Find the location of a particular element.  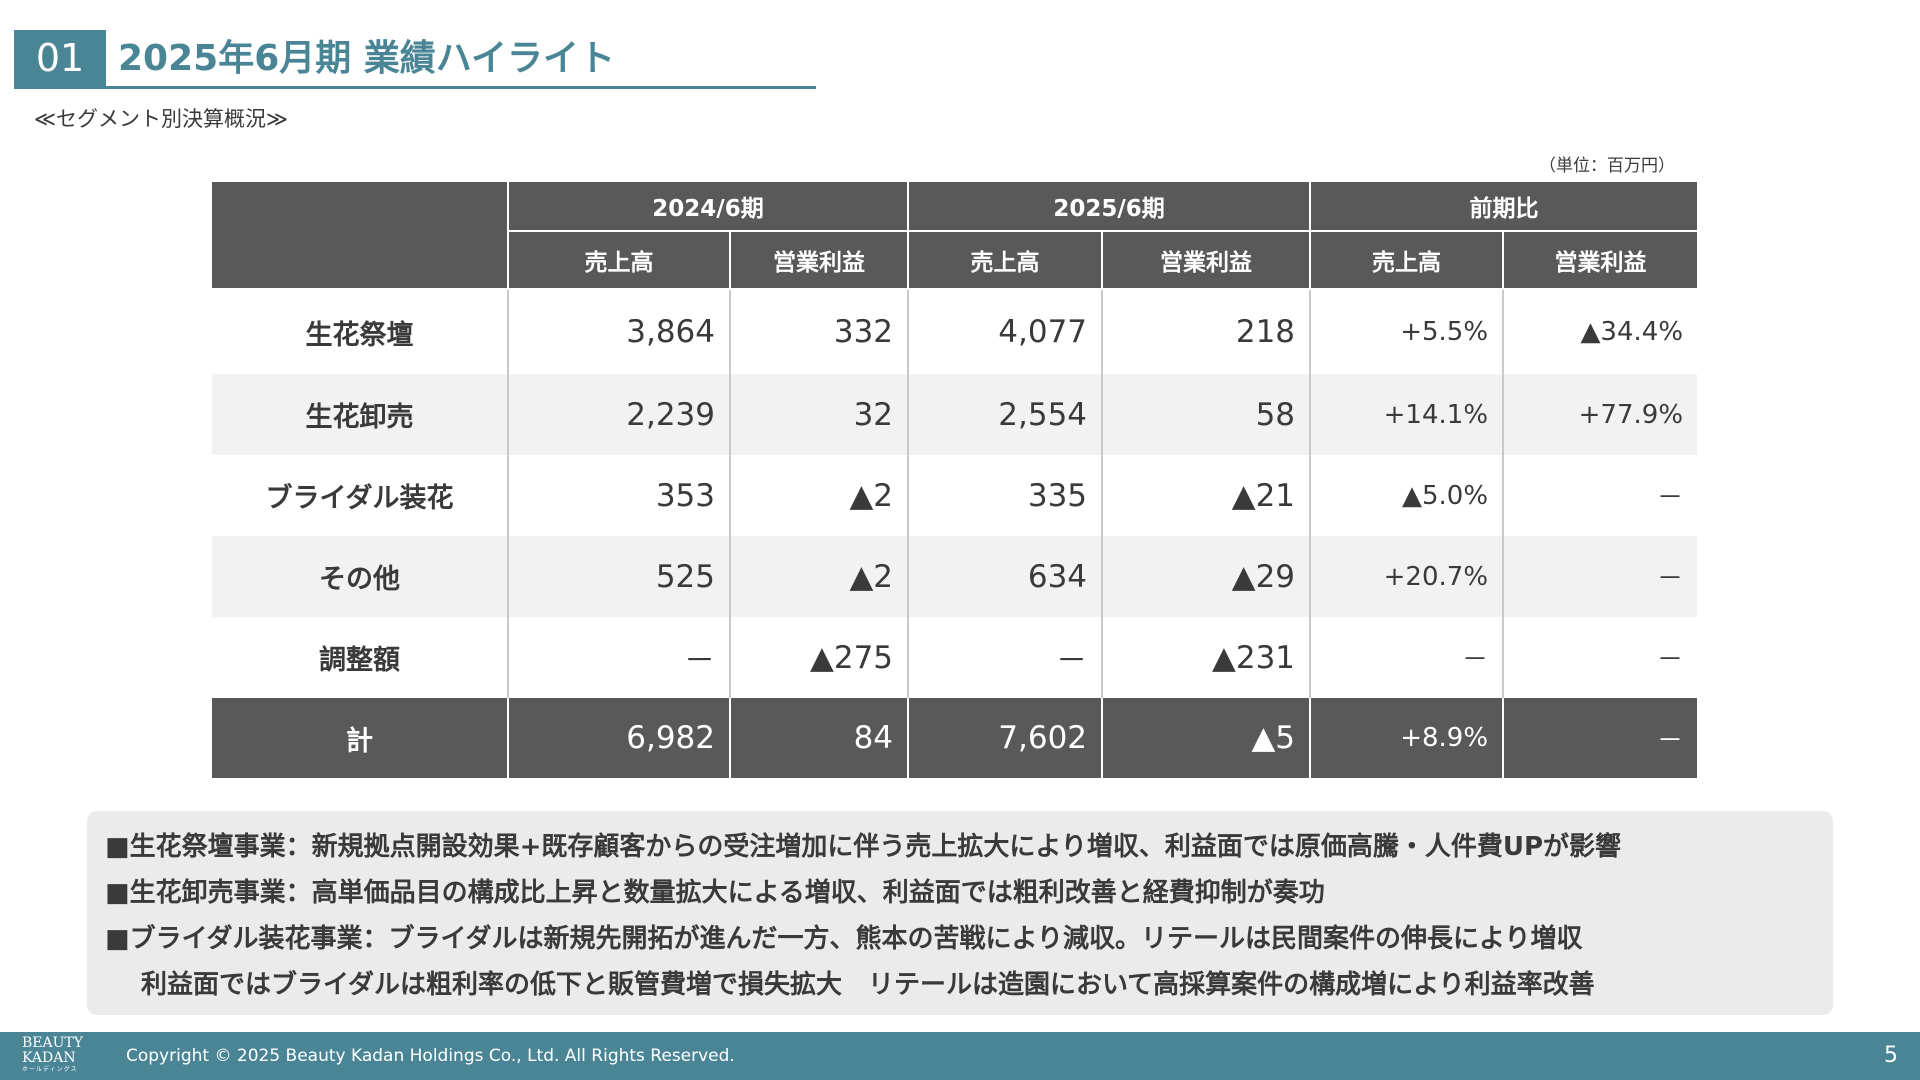

table-header-row-periods: 2024/6期 2025/6期 前期比 is located at coordinates (955, 236).